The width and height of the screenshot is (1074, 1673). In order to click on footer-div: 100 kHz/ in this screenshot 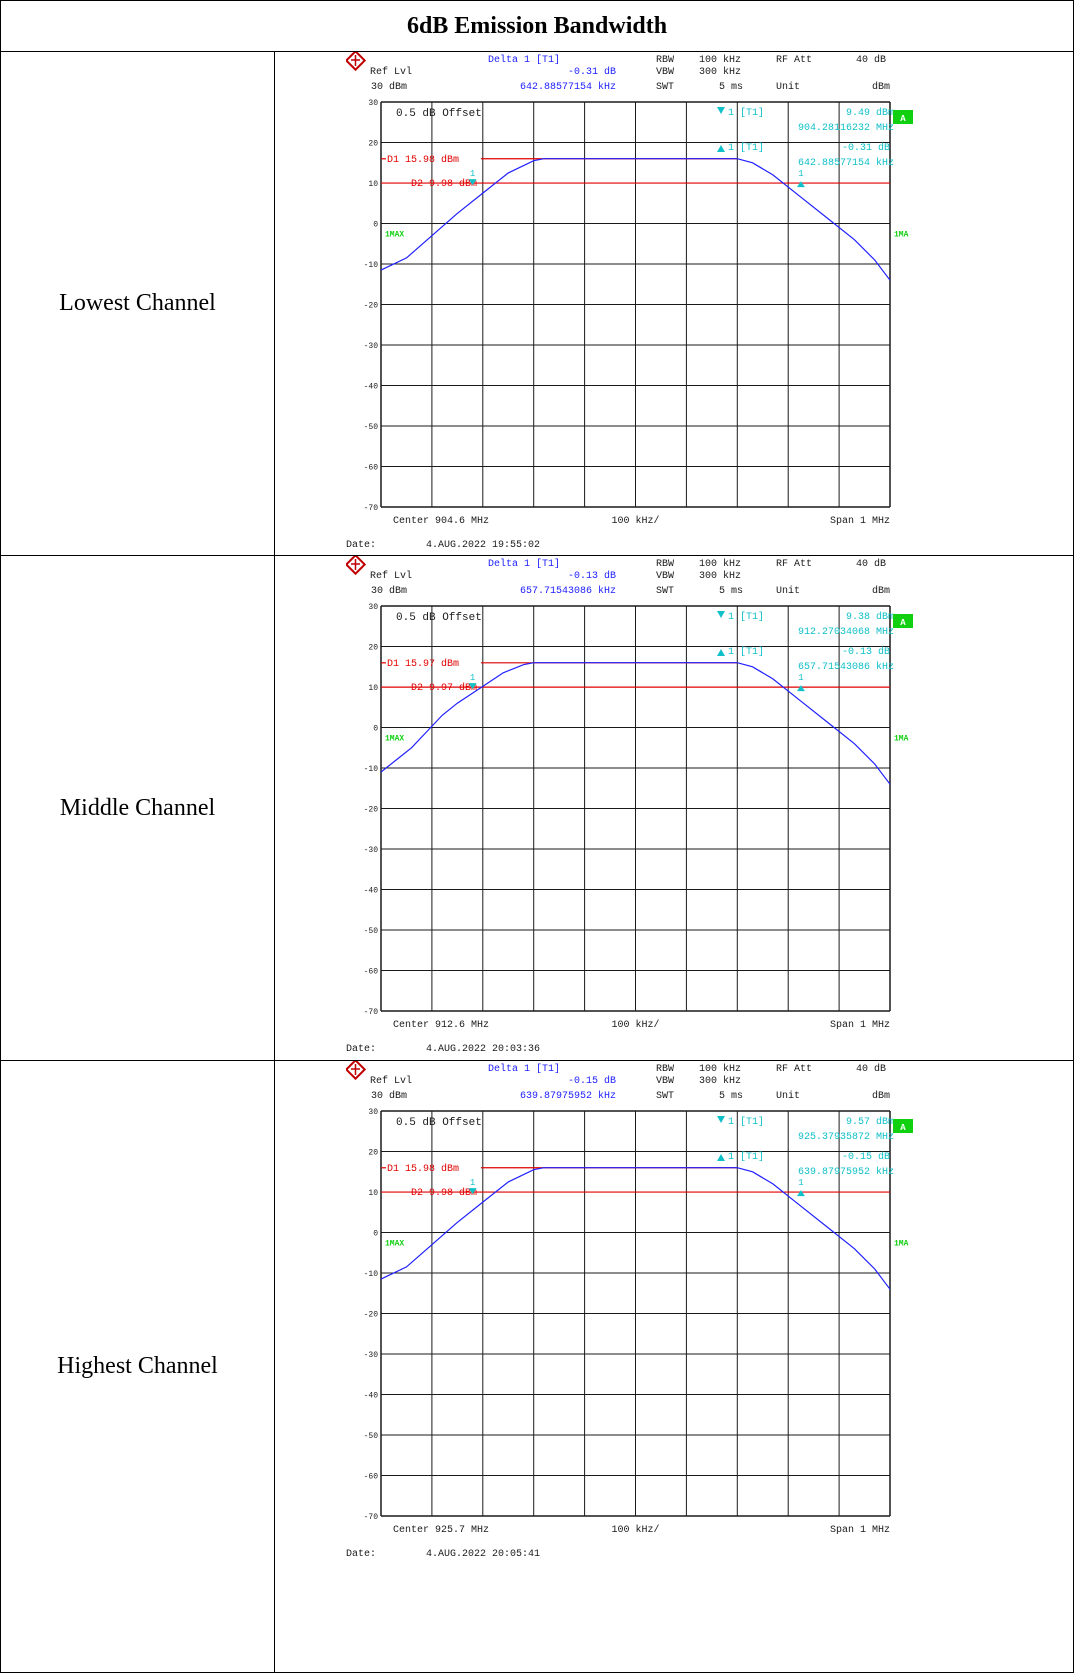, I will do `click(635, 1025)`.